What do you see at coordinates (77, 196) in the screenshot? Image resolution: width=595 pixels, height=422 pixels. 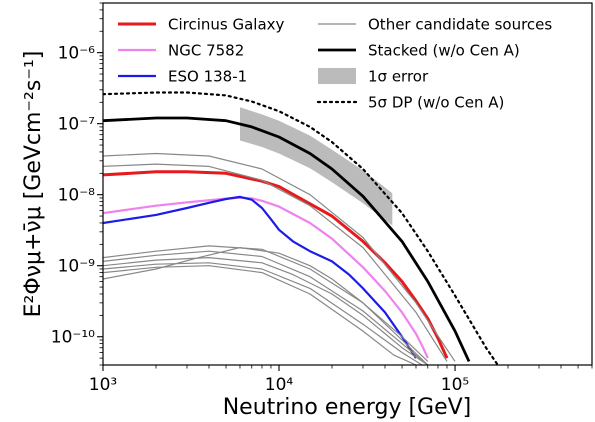 I see `y-tick-label: 10⁻⁸` at bounding box center [77, 196].